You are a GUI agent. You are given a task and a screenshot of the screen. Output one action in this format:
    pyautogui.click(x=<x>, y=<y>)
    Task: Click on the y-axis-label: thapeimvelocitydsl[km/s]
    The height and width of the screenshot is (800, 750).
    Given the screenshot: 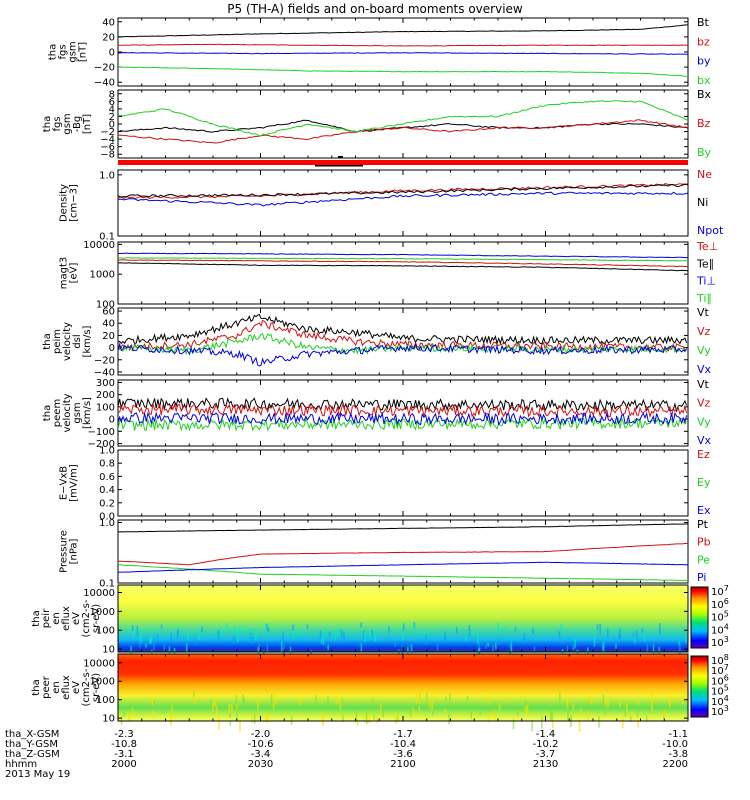 What is the action you would take?
    pyautogui.click(x=67, y=341)
    